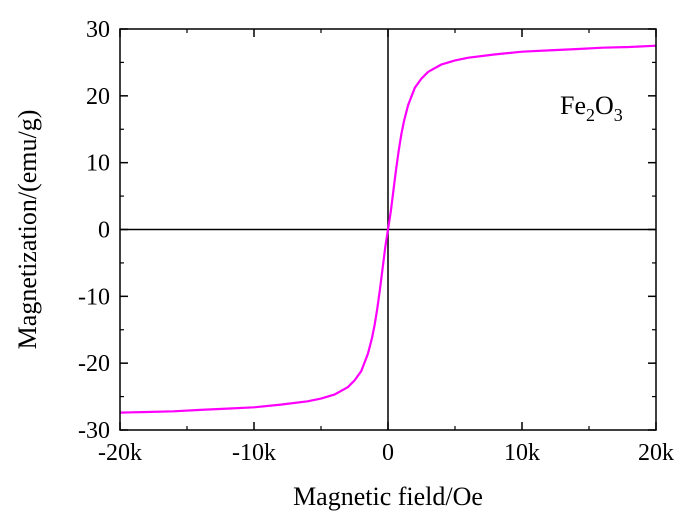 This screenshot has width=684, height=521. Describe the element at coordinates (120, 453) in the screenshot. I see `x-tick-label: -20k` at that location.